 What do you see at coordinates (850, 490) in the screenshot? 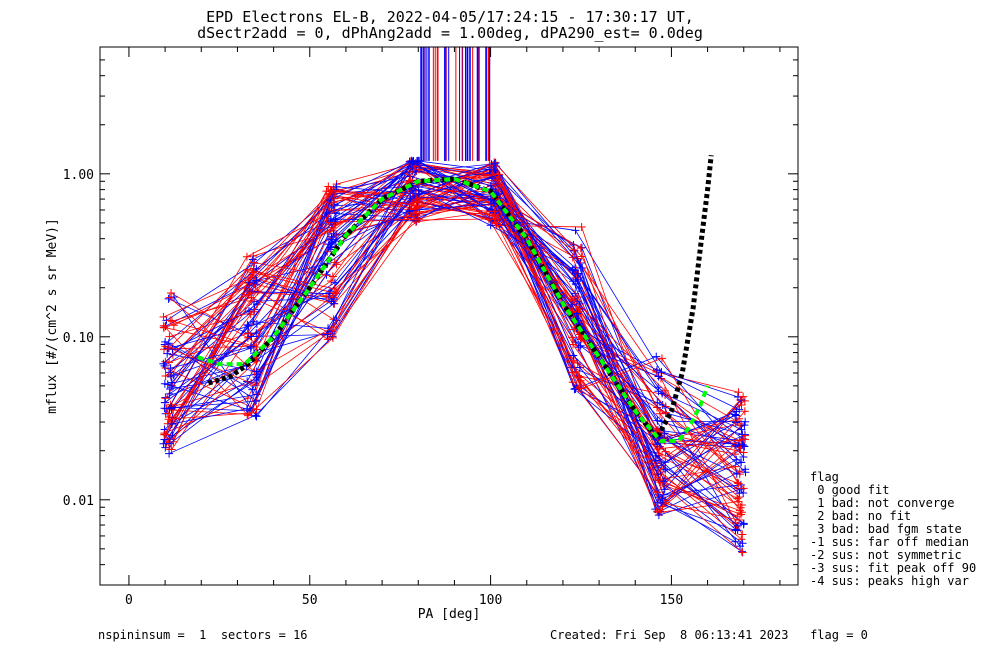
I see `legend-item: 0 good fit` at bounding box center [850, 490].